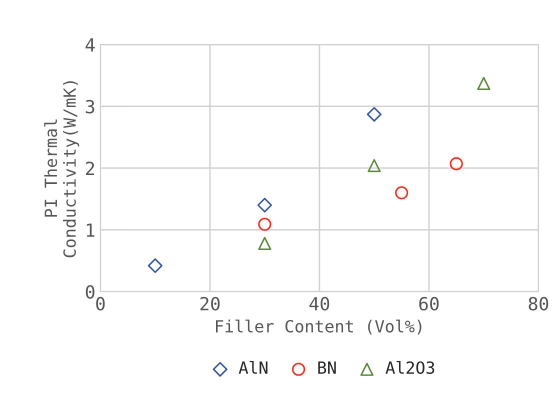  I want to click on y-axis-title: PI Thermal Conductivity(W/mK), so click(62, 169).